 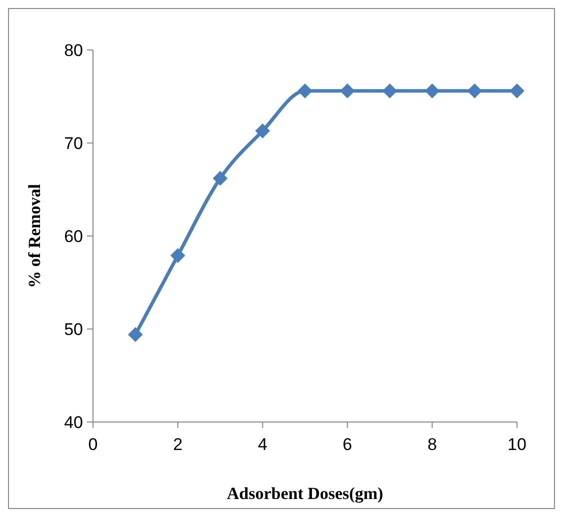 I want to click on y-tick-label: 50, so click(x=73, y=329).